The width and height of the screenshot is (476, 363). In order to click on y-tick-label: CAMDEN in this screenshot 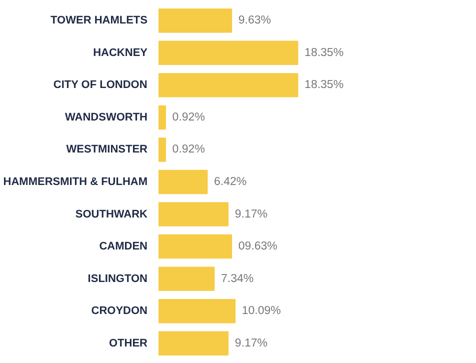, I will do `click(123, 246)`.